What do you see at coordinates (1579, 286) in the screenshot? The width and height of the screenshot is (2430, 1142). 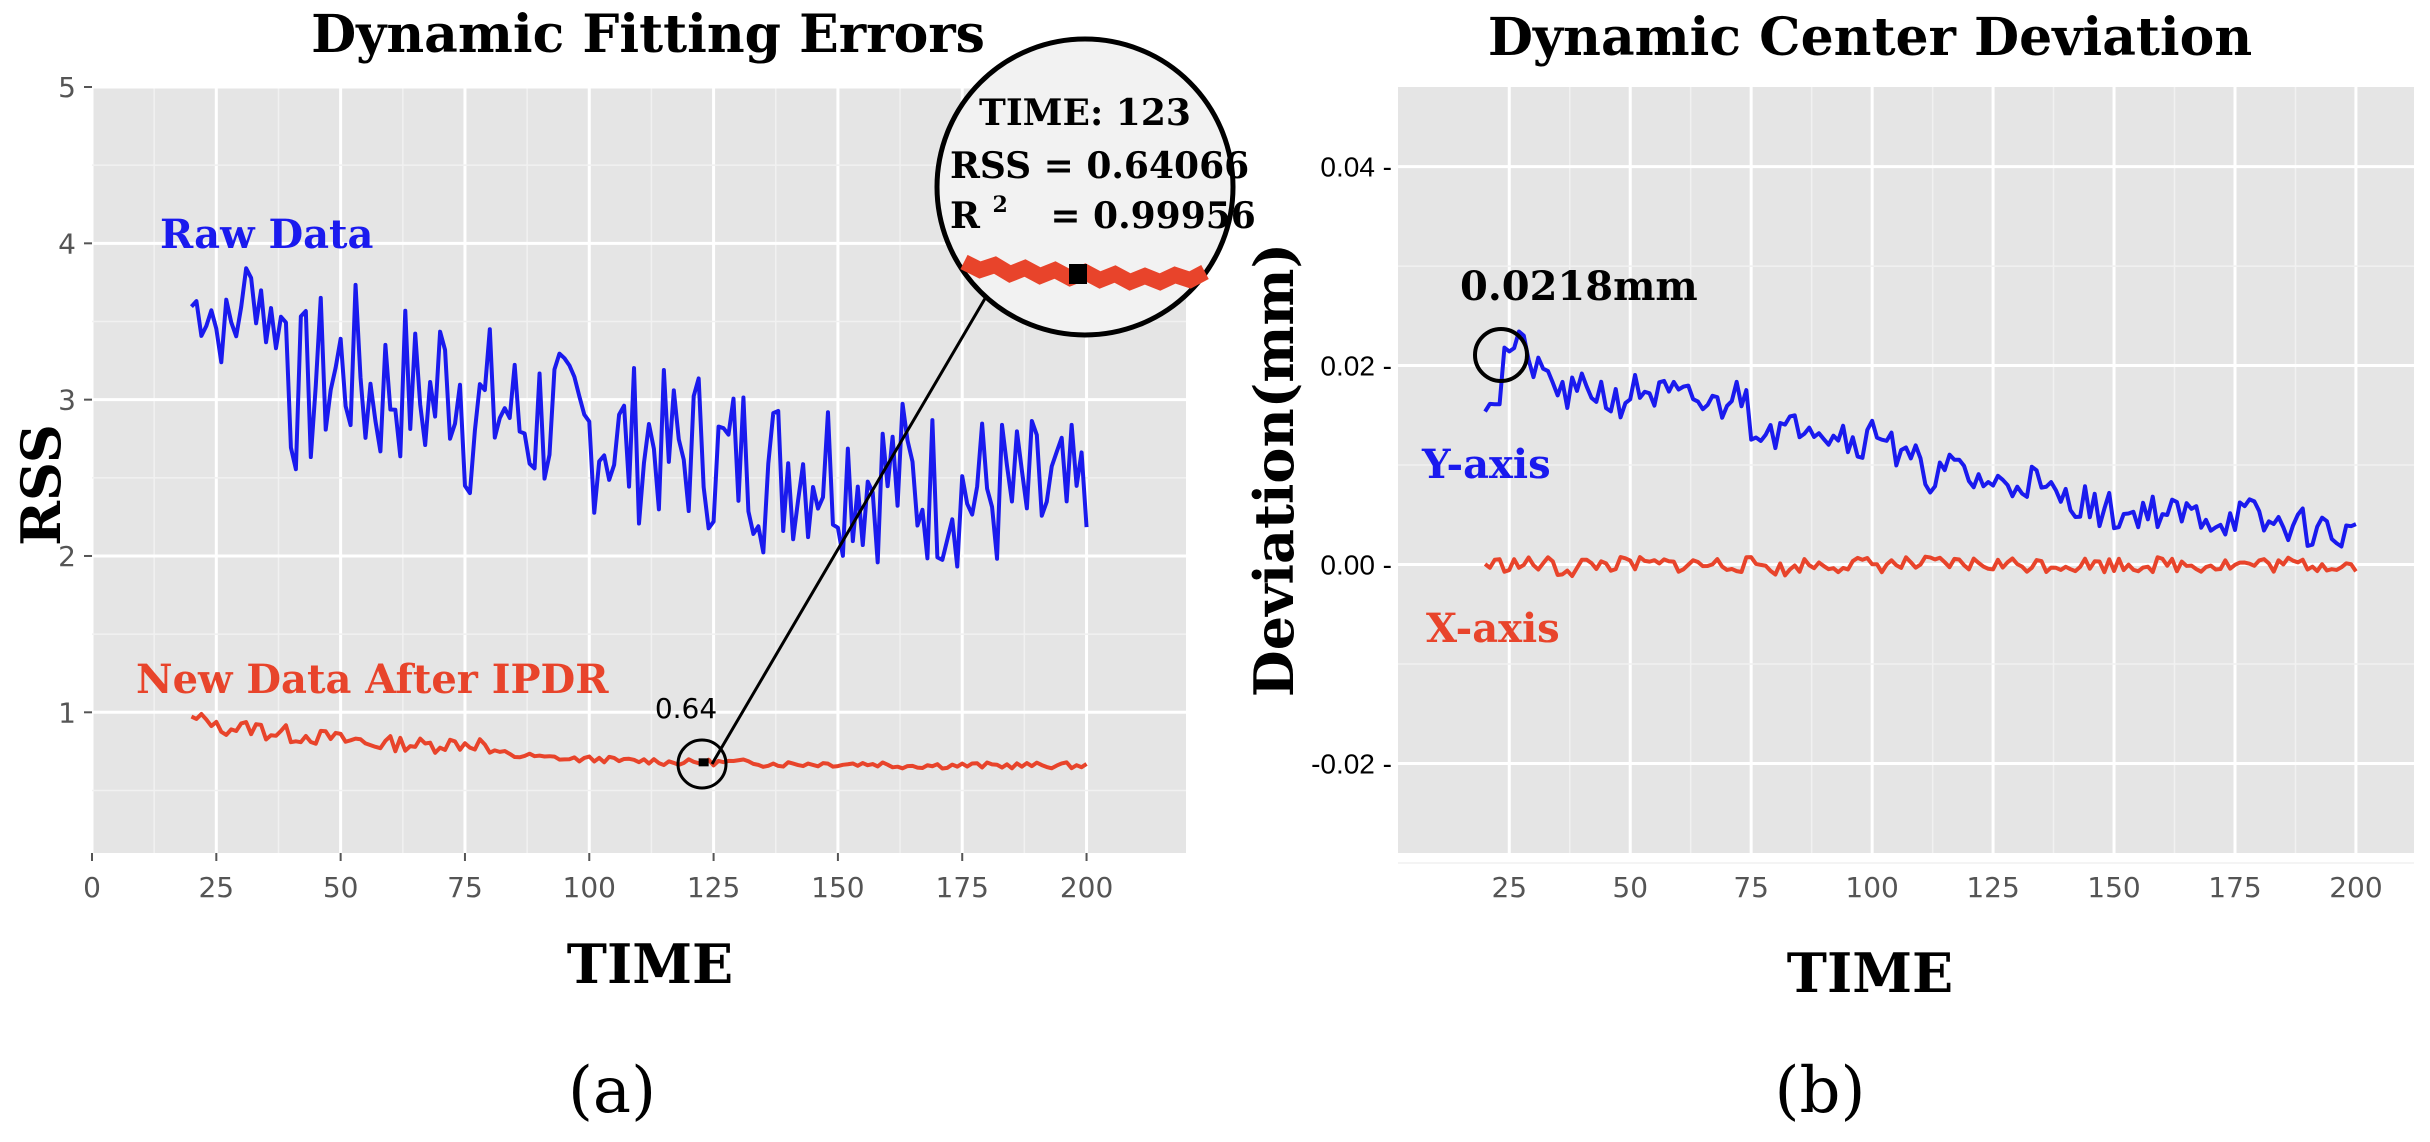 I see `annotation-b-value: 0.0218mm` at bounding box center [1579, 286].